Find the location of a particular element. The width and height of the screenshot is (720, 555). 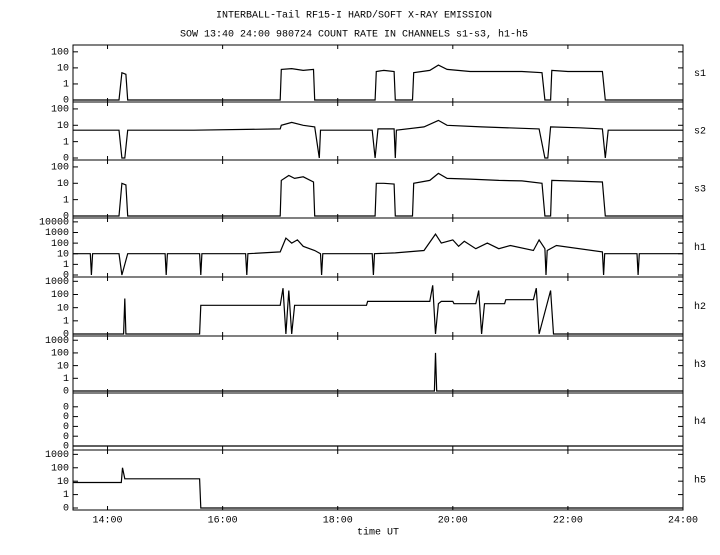

panel-label: h2 is located at coordinates (700, 307).